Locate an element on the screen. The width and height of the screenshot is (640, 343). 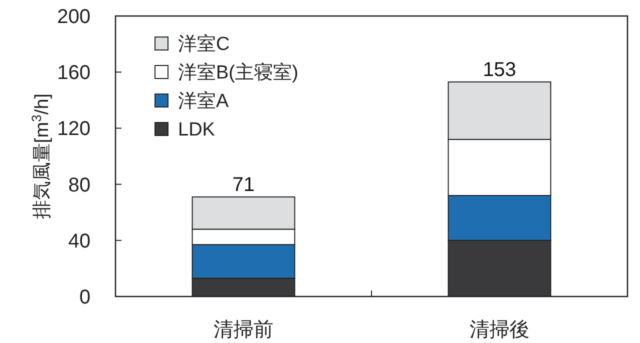
y-tick-label: 160 is located at coordinates (73, 73).